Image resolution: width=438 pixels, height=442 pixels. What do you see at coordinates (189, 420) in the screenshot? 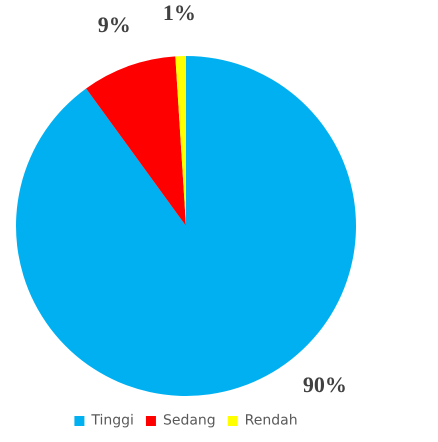
I see `legend-label: Sedang` at bounding box center [189, 420].